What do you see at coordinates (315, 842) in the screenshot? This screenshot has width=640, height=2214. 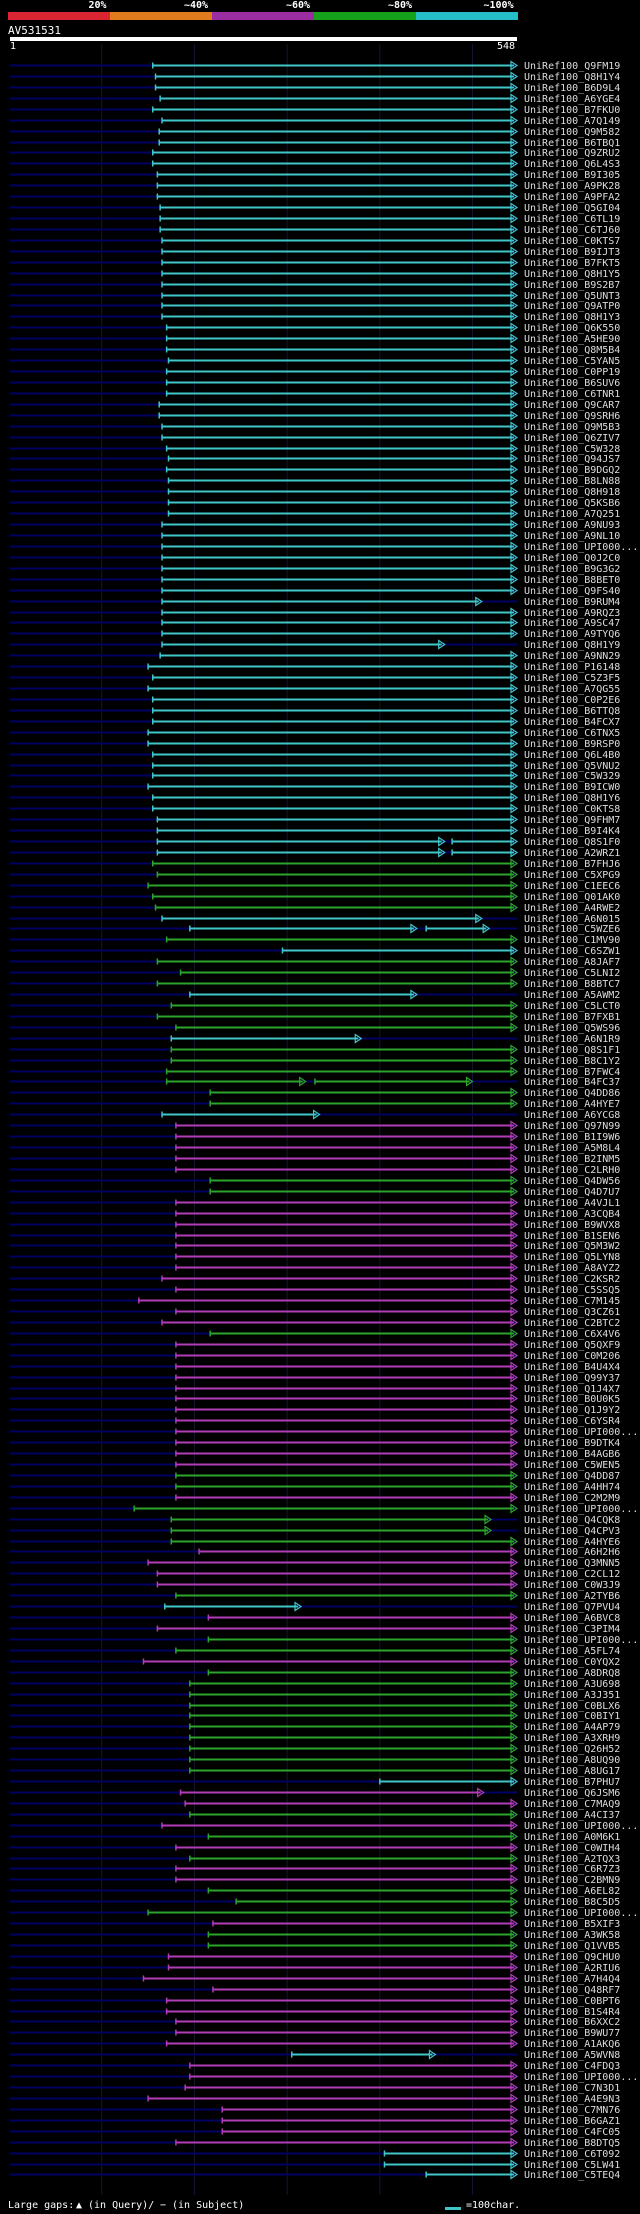 I see `hit-row: UniRef100_Q8S1F0` at bounding box center [315, 842].